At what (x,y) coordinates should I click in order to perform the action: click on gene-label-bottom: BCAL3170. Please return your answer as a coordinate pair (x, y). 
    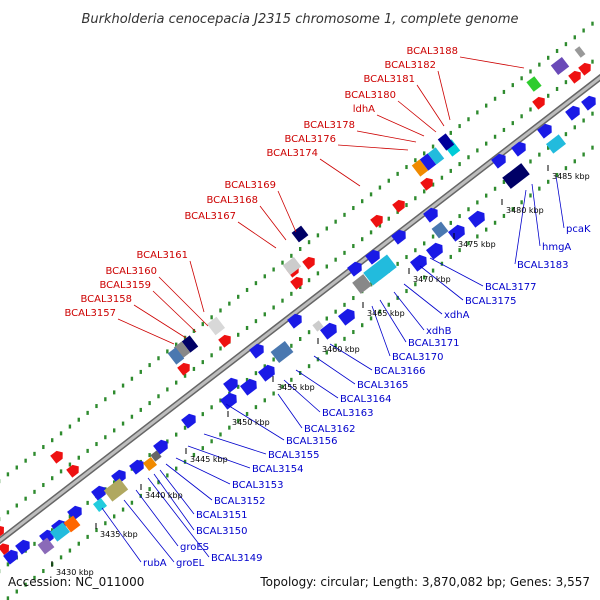
    Looking at the image, I should click on (418, 357).